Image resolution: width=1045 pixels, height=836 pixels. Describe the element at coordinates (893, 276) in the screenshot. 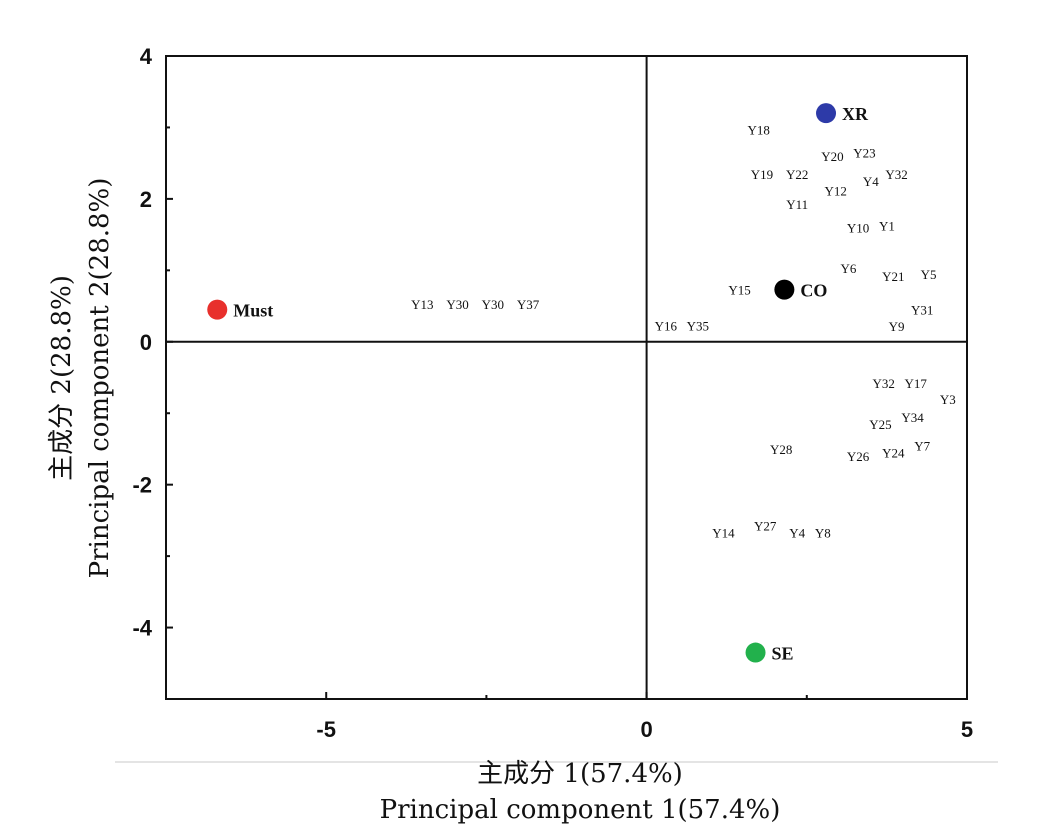

I see `variable-label: Y21` at that location.